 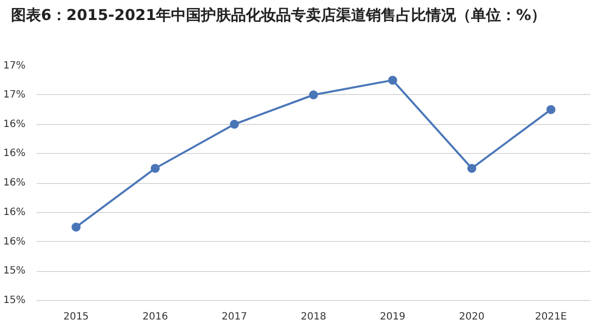 What do you see at coordinates (313, 317) in the screenshot?
I see `x-tick-label: 2018` at bounding box center [313, 317].